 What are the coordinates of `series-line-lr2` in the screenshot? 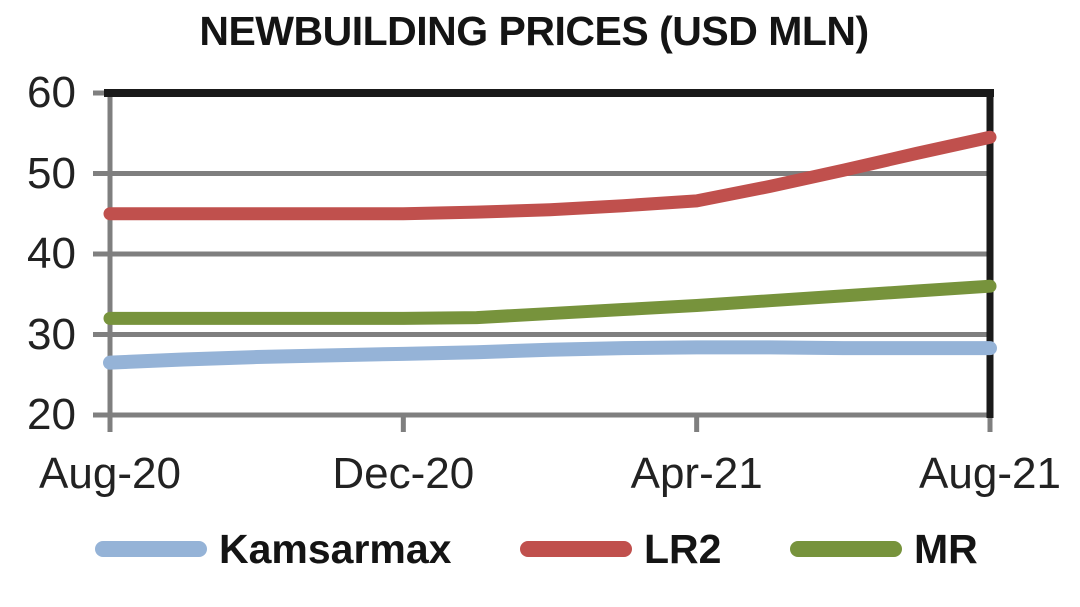 It's located at (550, 175).